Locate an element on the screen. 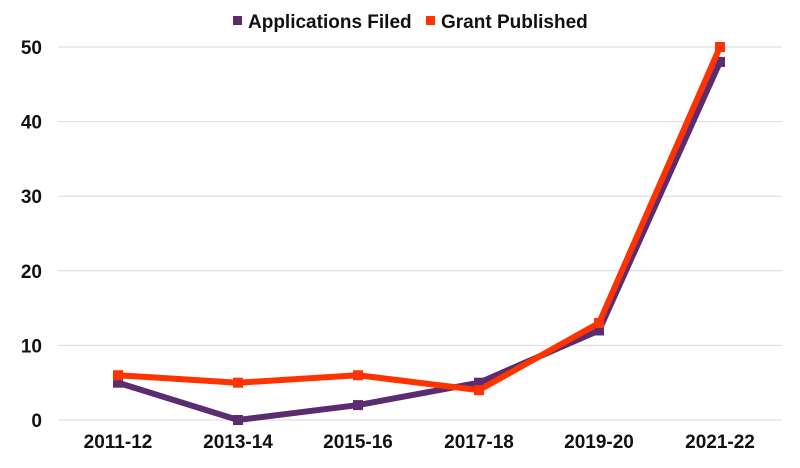 Image resolution: width=800 pixels, height=468 pixels. x-tick-label: 2019-20 is located at coordinates (599, 442).